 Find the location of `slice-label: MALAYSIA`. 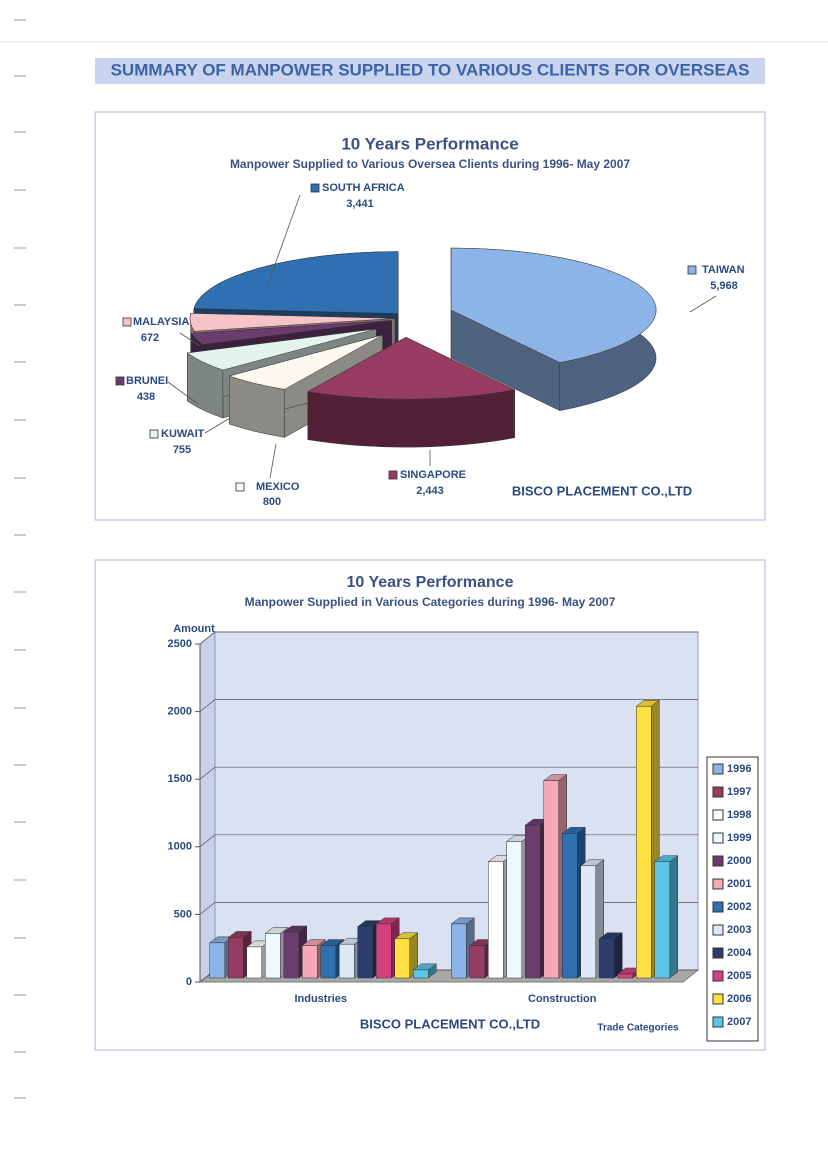

slice-label: MALAYSIA is located at coordinates (161, 322).